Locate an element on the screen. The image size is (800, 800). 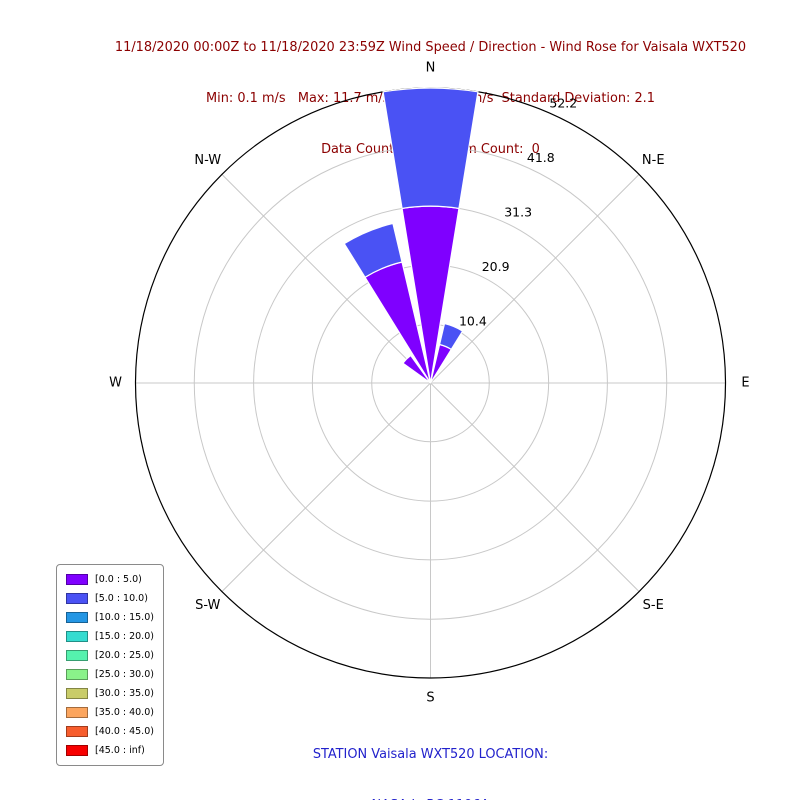
legend-item-label: [40.0 : 45.0) is located at coordinates (124, 731).